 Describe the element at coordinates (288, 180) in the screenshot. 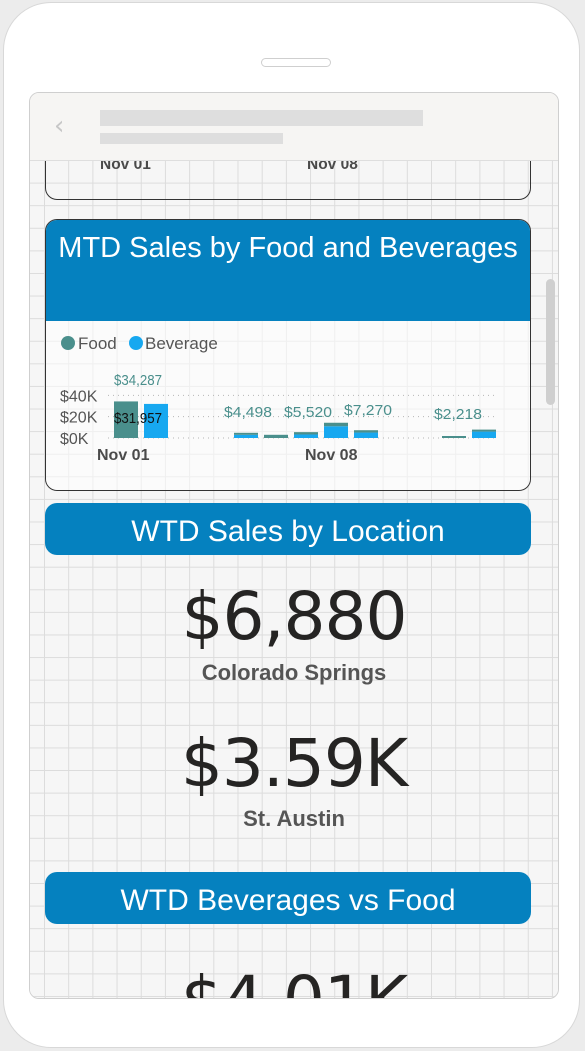

I see `previous-chart-card` at that location.